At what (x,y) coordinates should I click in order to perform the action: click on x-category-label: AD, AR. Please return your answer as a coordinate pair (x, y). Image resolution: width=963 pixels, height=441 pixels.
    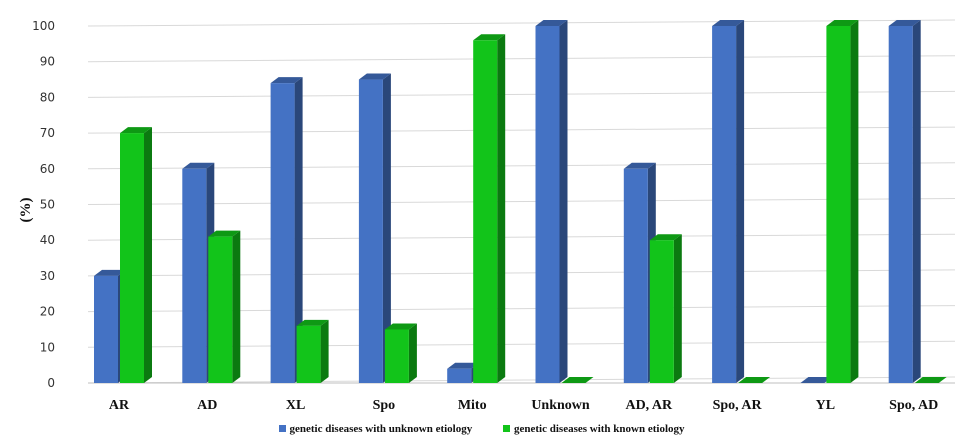
    Looking at the image, I should click on (649, 405).